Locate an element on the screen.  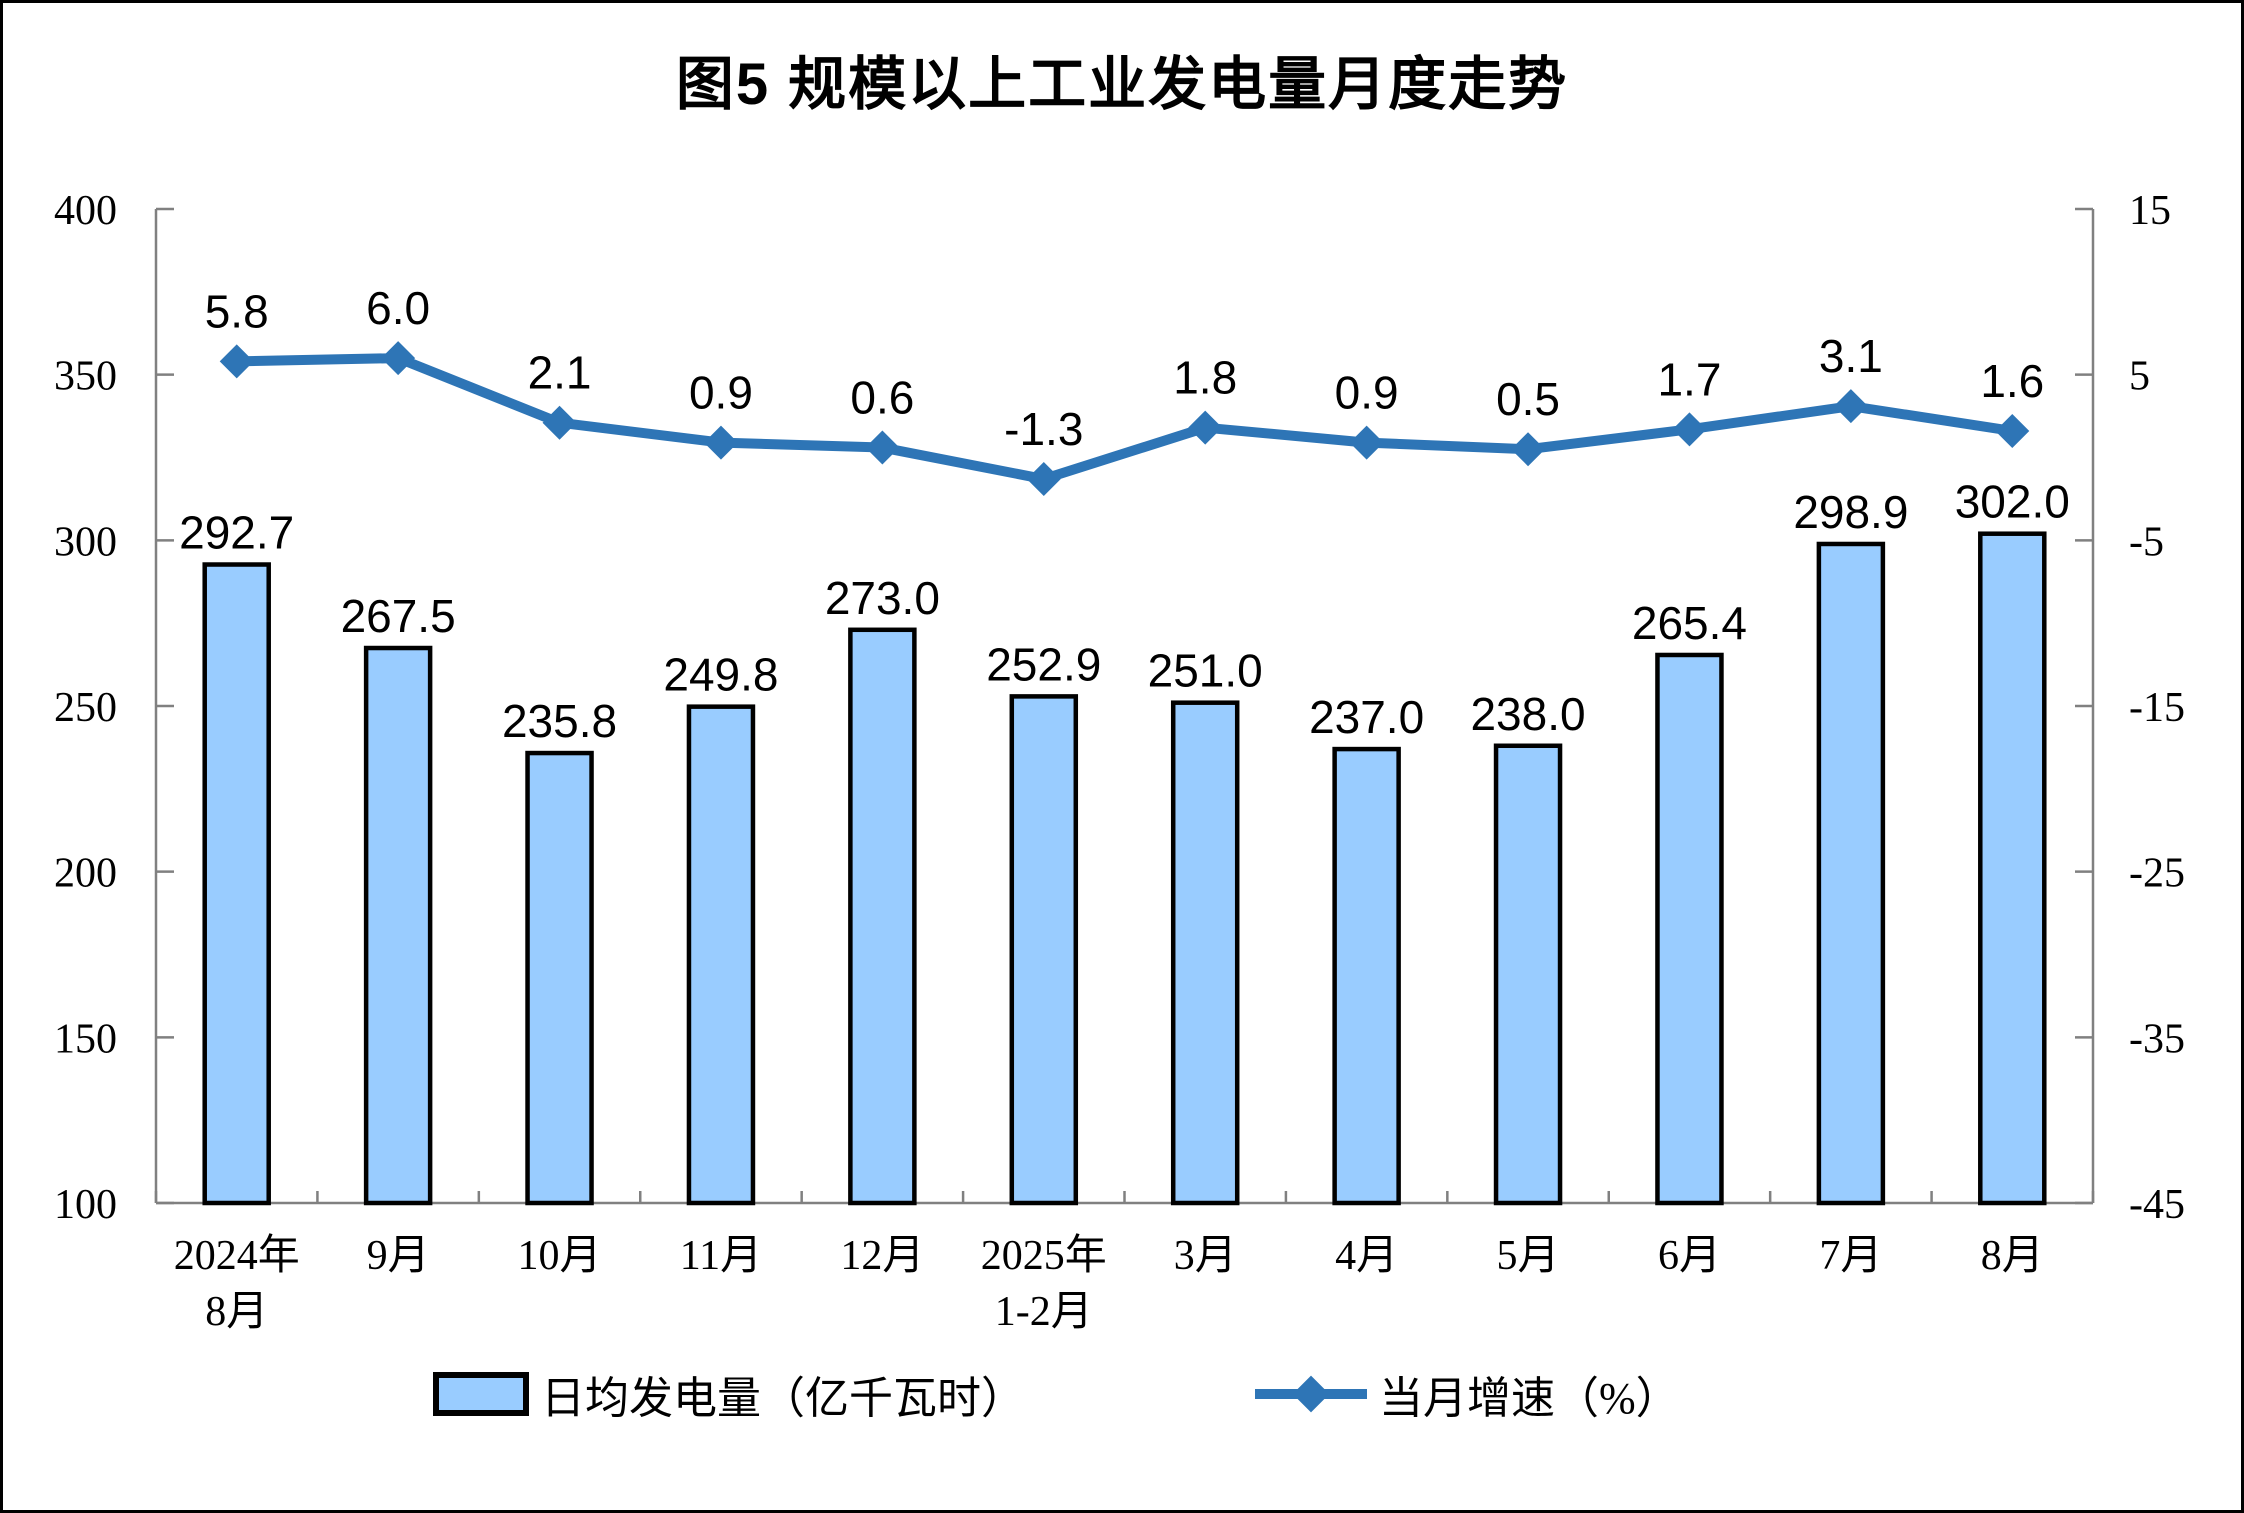
bar-value-label: 235.8 is located at coordinates (559, 721).